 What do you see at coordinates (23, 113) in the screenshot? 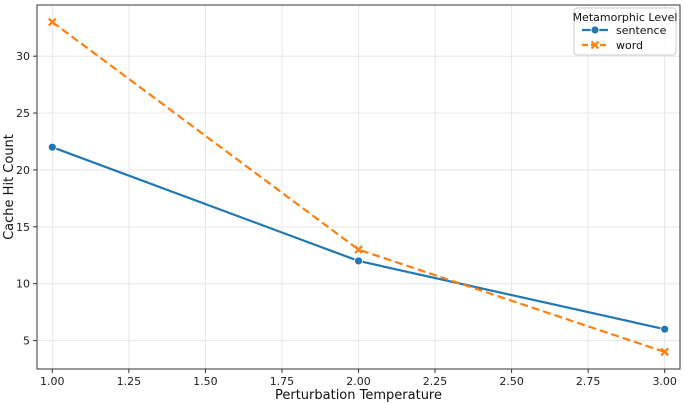
I see `y-tick-label: 25` at bounding box center [23, 113].